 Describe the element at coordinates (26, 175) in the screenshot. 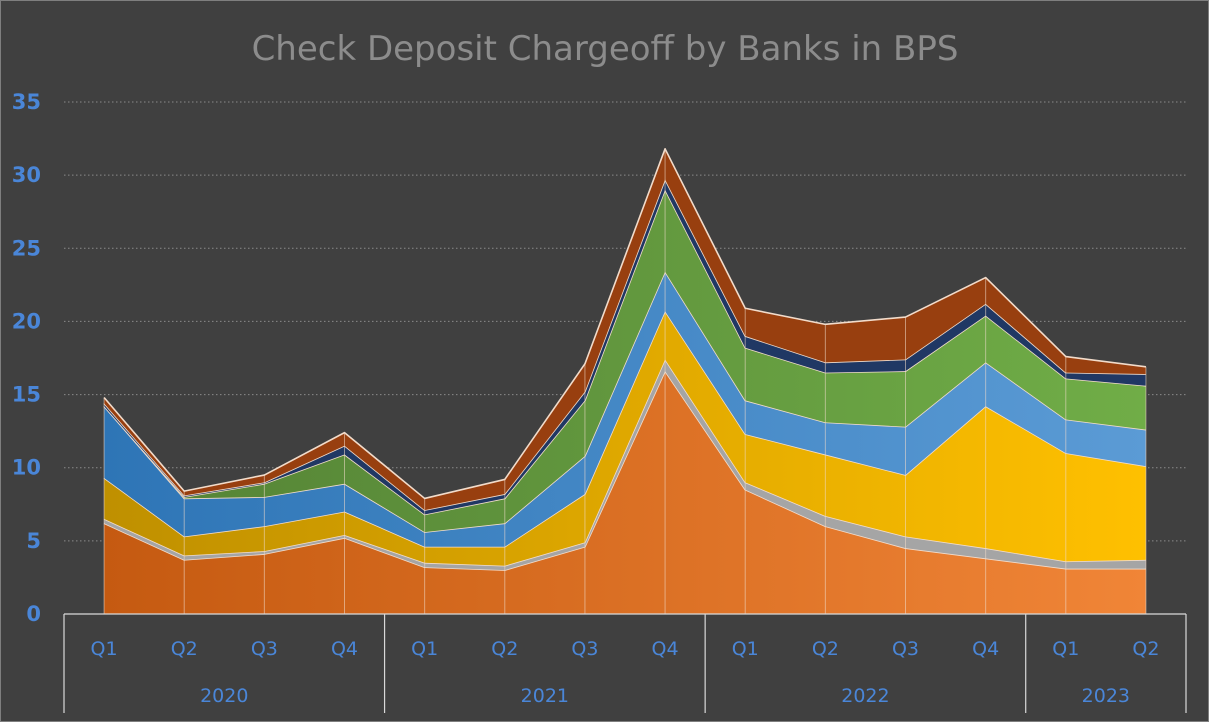

I see `y-tick-label: 30` at that location.